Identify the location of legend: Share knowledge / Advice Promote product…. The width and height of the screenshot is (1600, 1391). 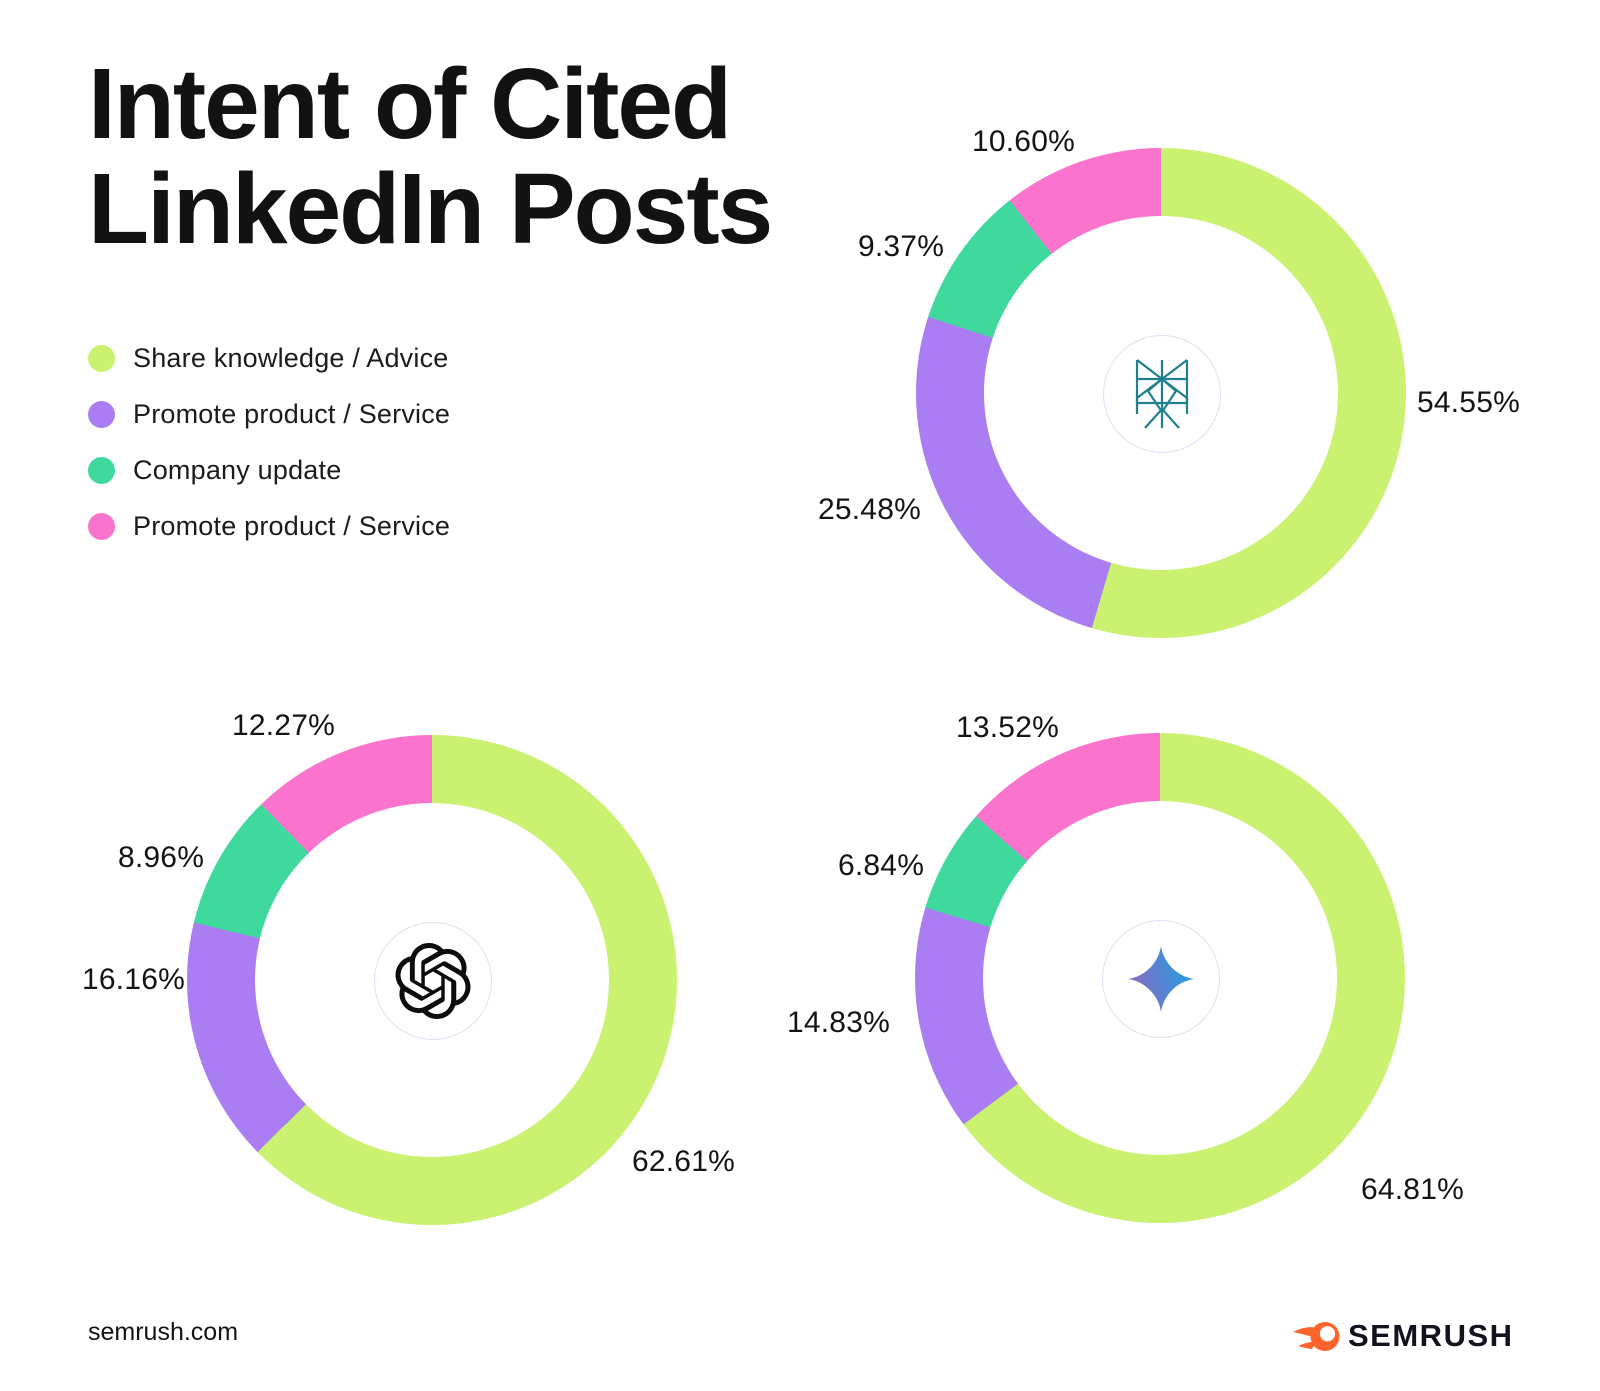
(269, 442).